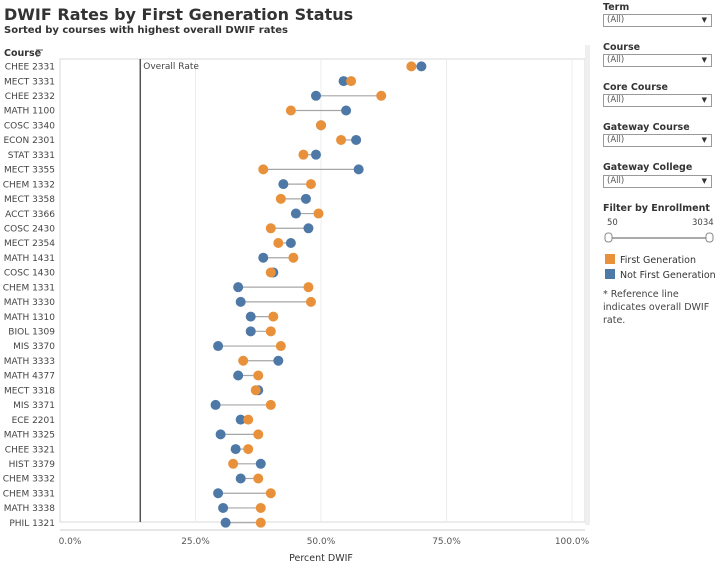 This screenshot has height=565, width=720. What do you see at coordinates (30, 112) in the screenshot?
I see `course-label: MATH 1100` at bounding box center [30, 112].